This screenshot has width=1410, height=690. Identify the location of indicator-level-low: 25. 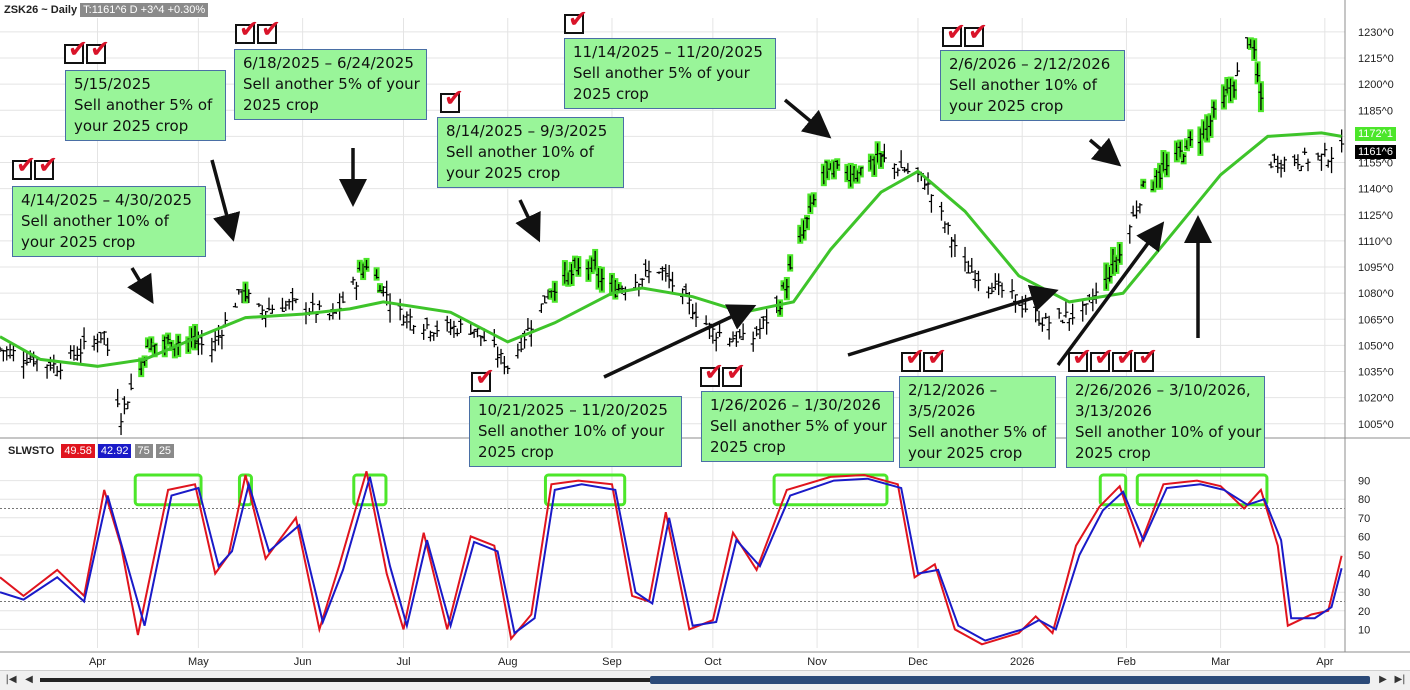
(165, 451).